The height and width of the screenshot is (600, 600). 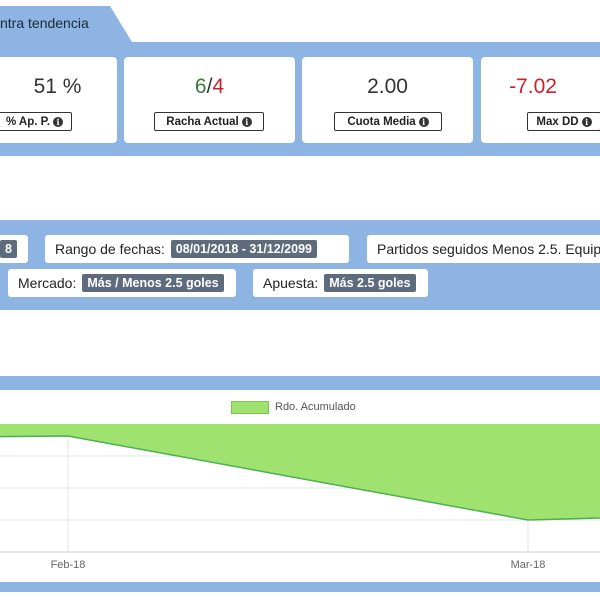 I want to click on legend-swatch, so click(x=250, y=407).